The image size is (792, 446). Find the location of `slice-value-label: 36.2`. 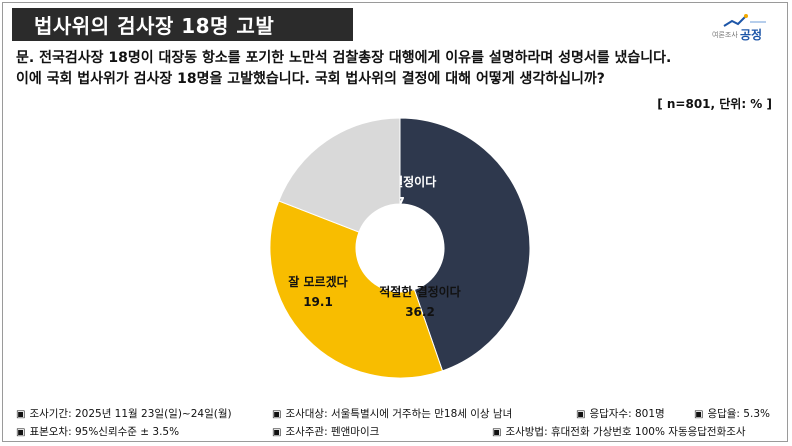

slice-value-label: 36.2 is located at coordinates (420, 312).